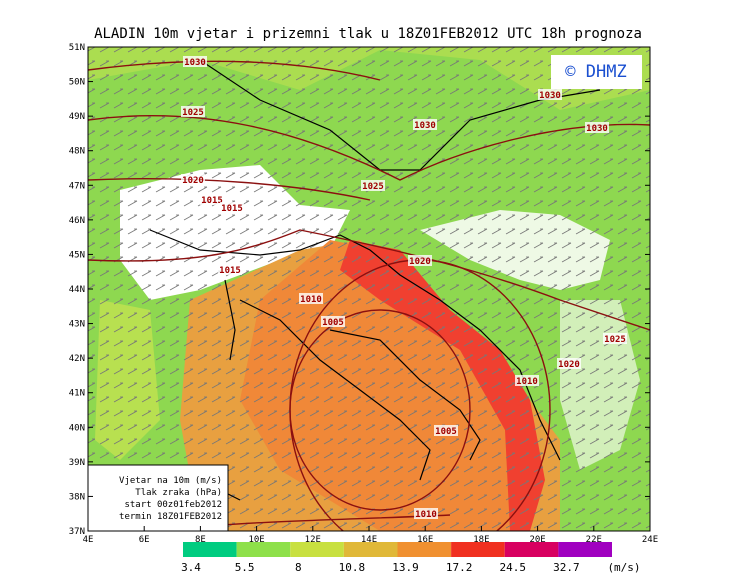 The height and width of the screenshot is (582, 740). Describe the element at coordinates (405, 567) in the screenshot. I see `colorbar-label: 13.9` at that location.